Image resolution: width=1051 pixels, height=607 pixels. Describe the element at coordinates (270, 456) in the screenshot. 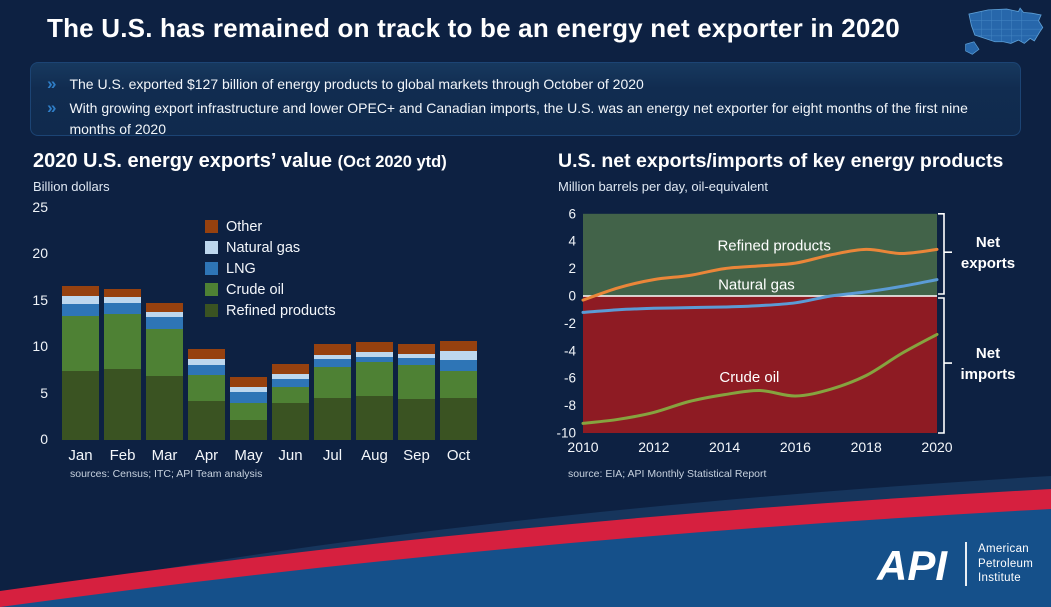

I see `x-axis: Jan Feb Mar Apr May Jun Jul Aug Sep Oct` at that location.